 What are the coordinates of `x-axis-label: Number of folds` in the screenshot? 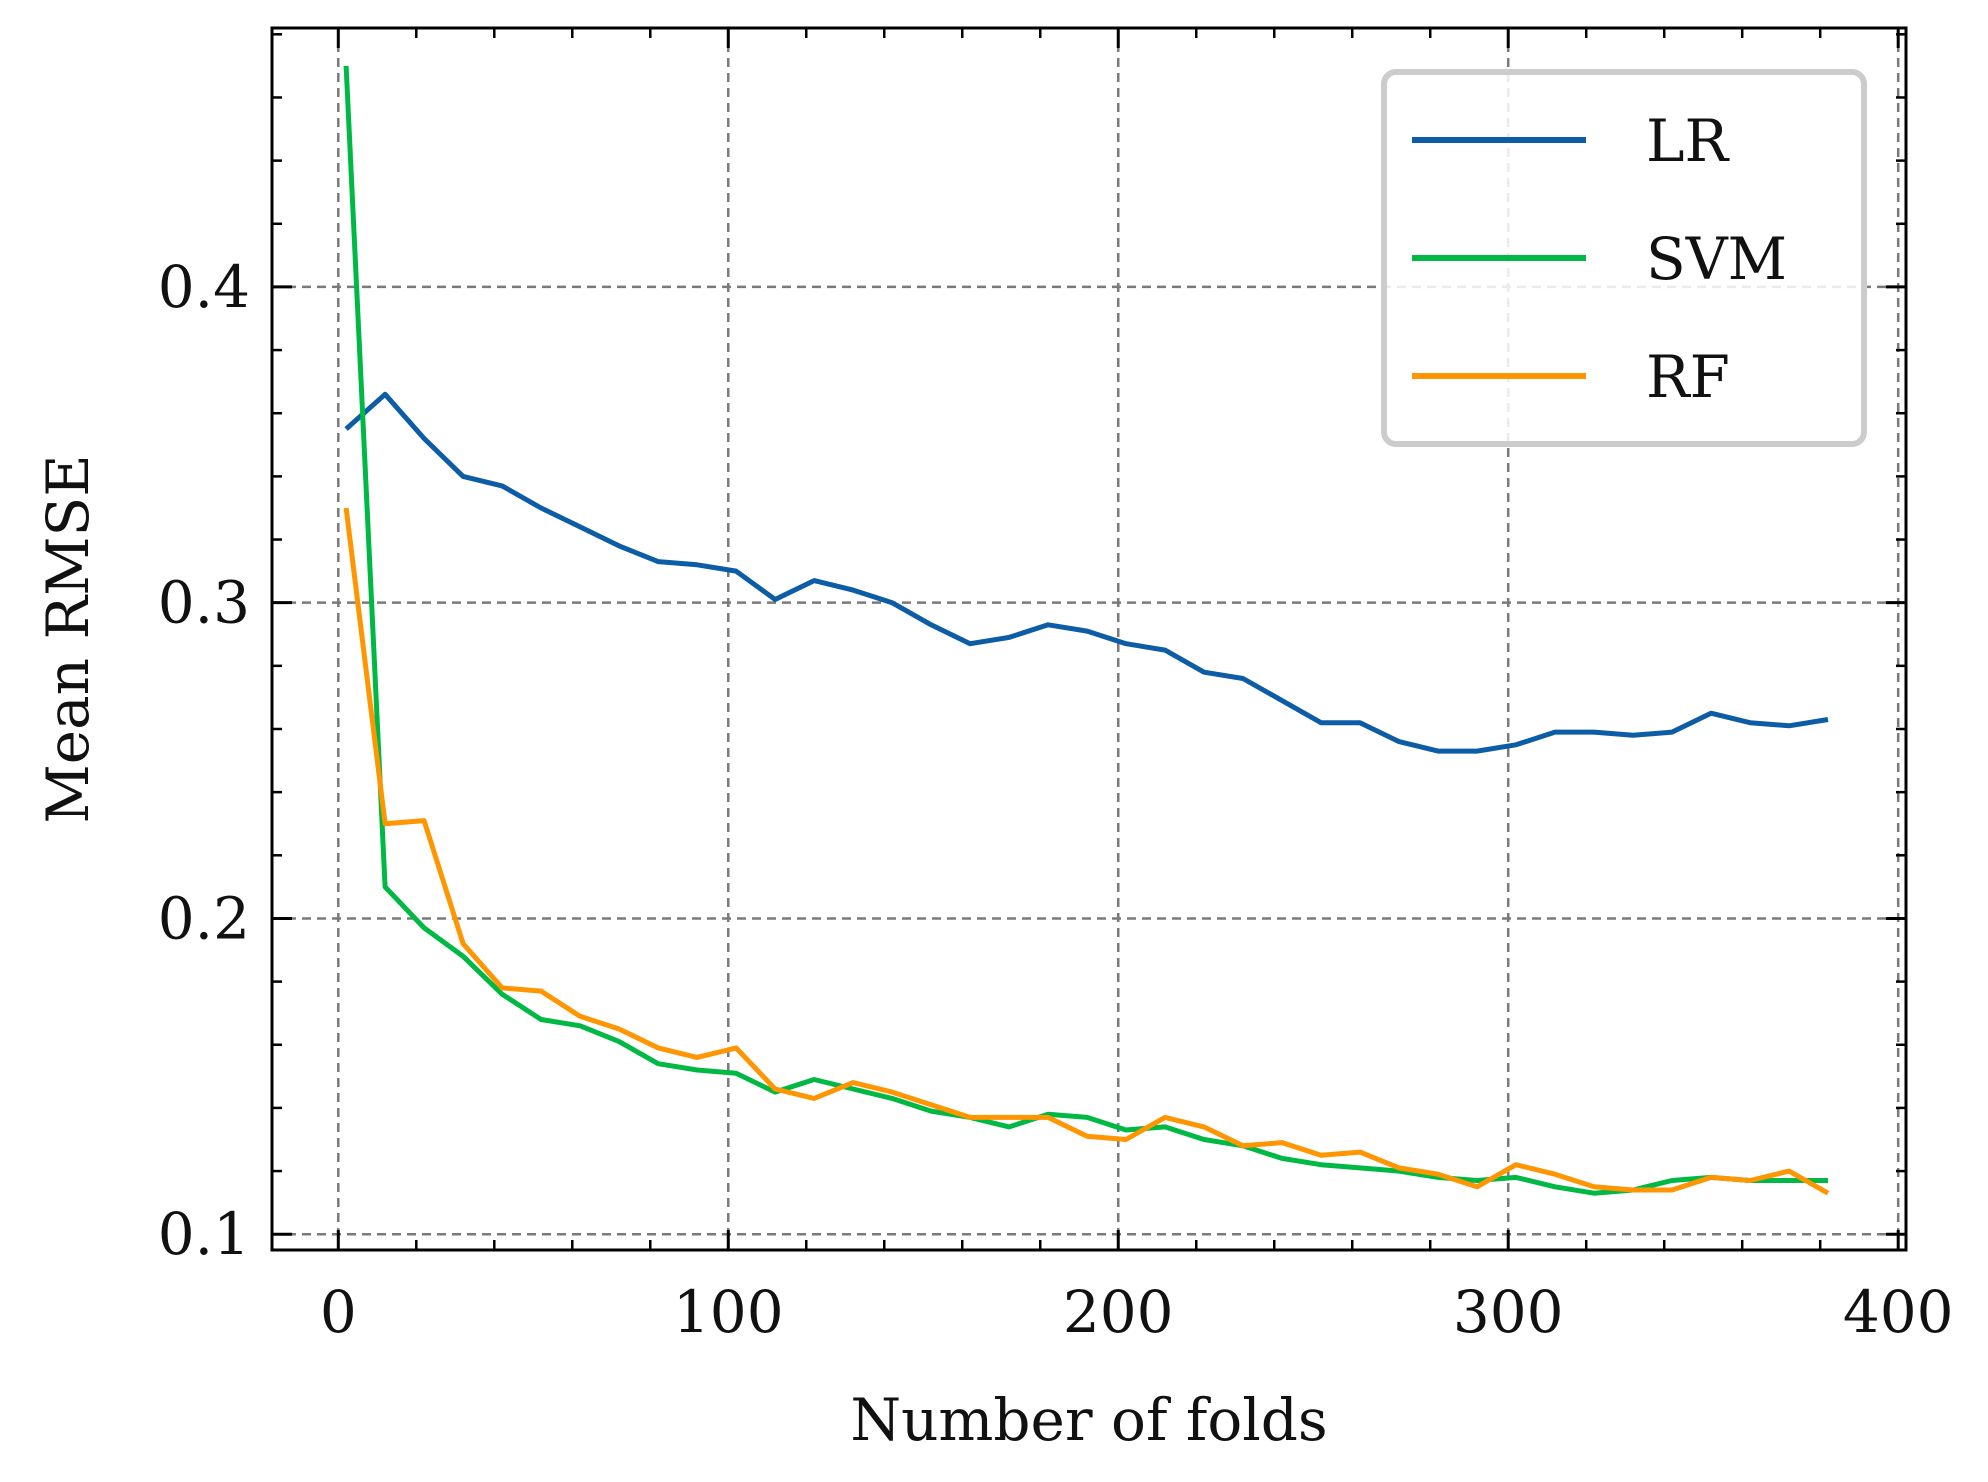 It's located at (1088, 1420).